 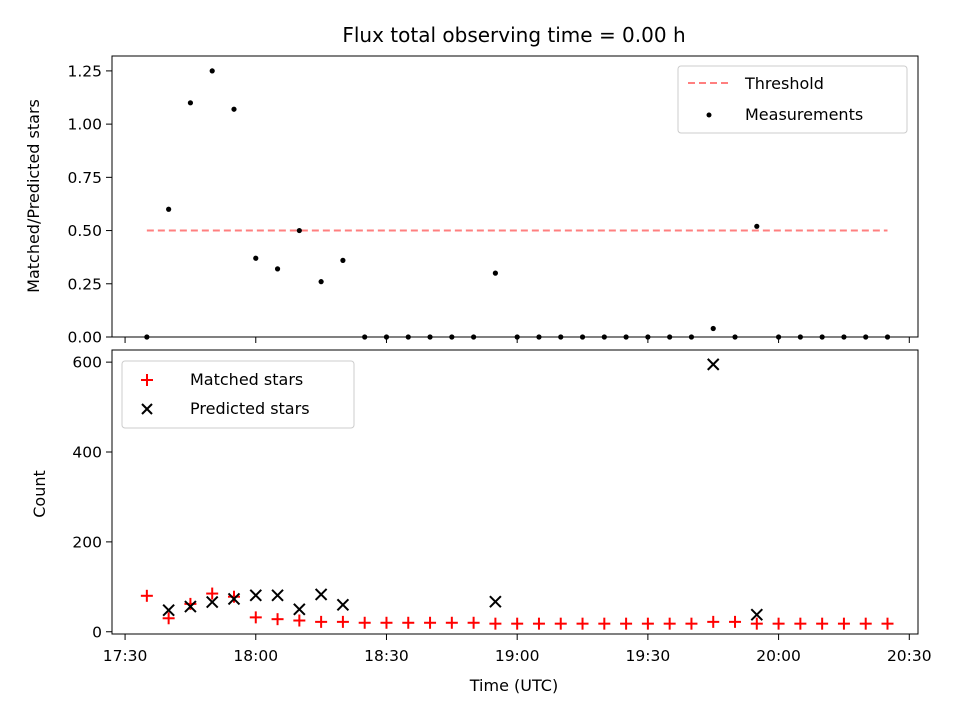 What do you see at coordinates (784, 83) in the screenshot?
I see `legend-threshold-label: Threshold` at bounding box center [784, 83].